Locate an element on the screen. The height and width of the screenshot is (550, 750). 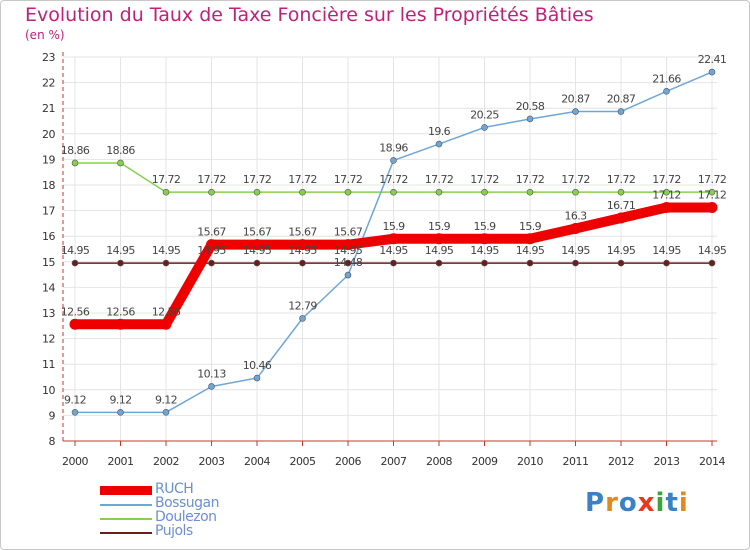
data-label-bossugan: 20.58 is located at coordinates (530, 106).